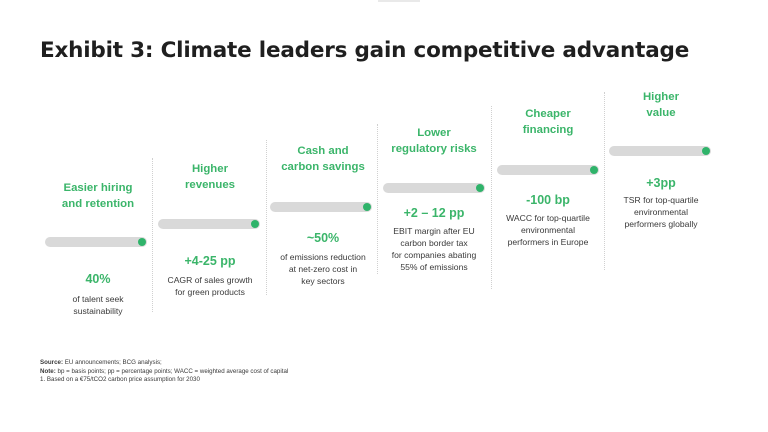 The height and width of the screenshot is (432, 768). What do you see at coordinates (210, 261) in the screenshot?
I see `step-value: +4-25 pp` at bounding box center [210, 261].